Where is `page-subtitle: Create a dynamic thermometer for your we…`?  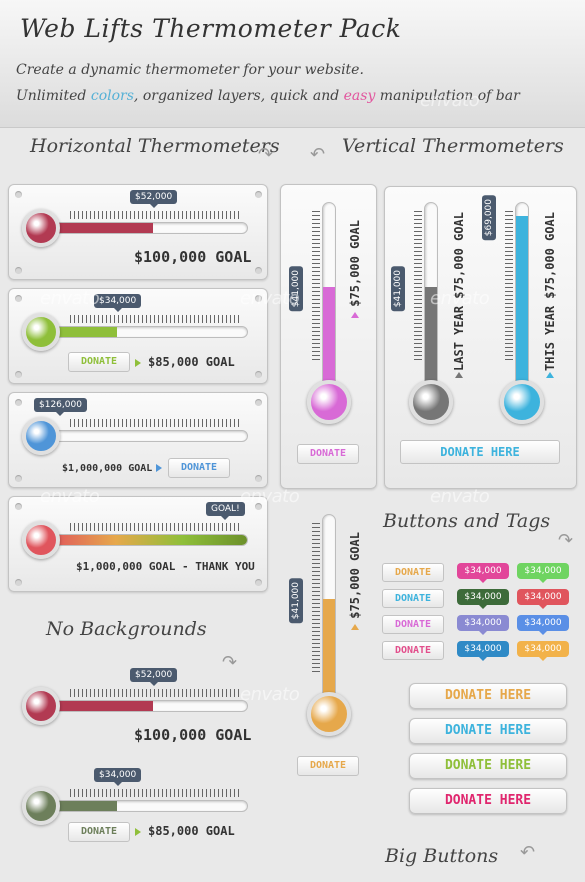
page-subtitle: Create a dynamic thermometer for your we… is located at coordinates (190, 70).